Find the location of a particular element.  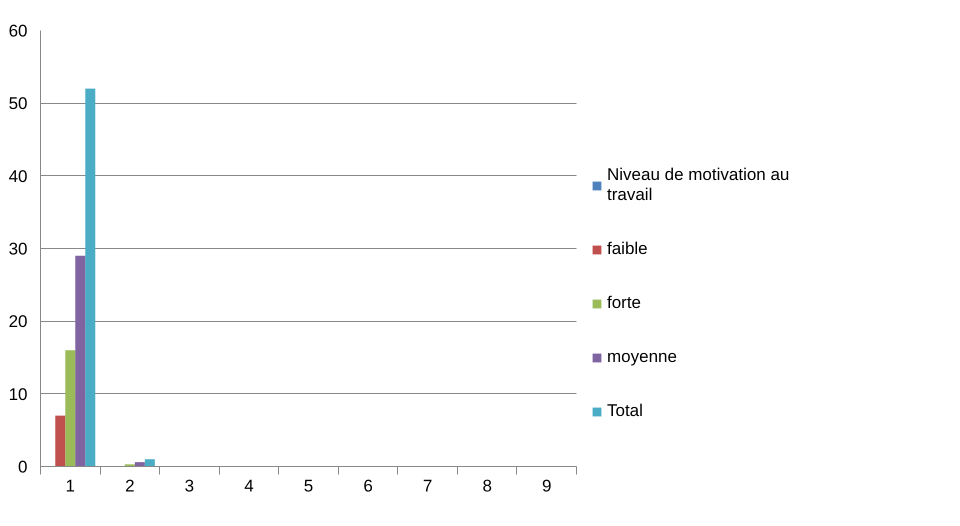

y-tick-label: 20 is located at coordinates (18, 322).